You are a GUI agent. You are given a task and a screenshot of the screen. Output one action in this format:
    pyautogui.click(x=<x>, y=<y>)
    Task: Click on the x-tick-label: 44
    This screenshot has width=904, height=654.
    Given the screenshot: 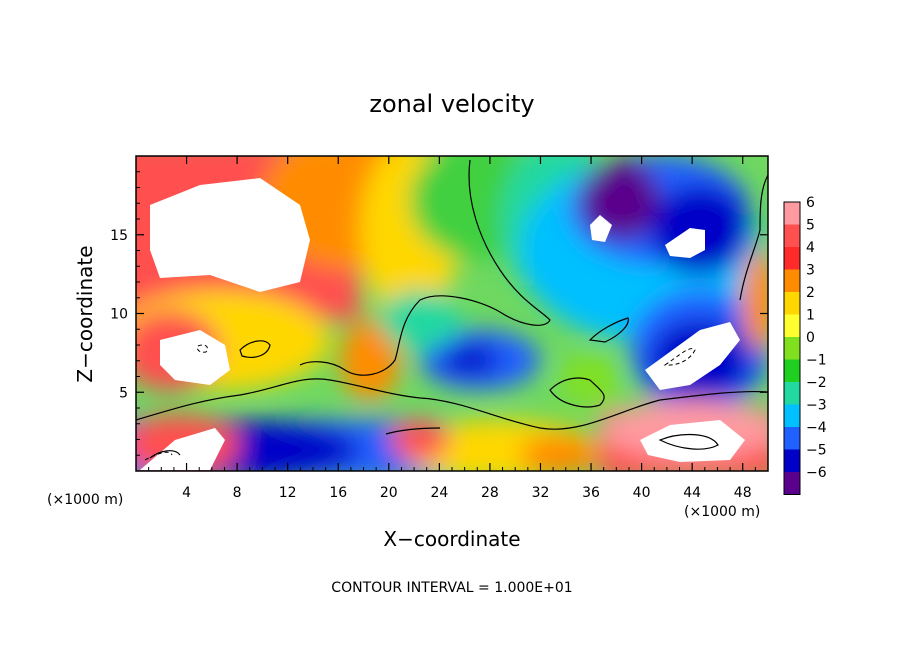 What is the action you would take?
    pyautogui.click(x=692, y=493)
    